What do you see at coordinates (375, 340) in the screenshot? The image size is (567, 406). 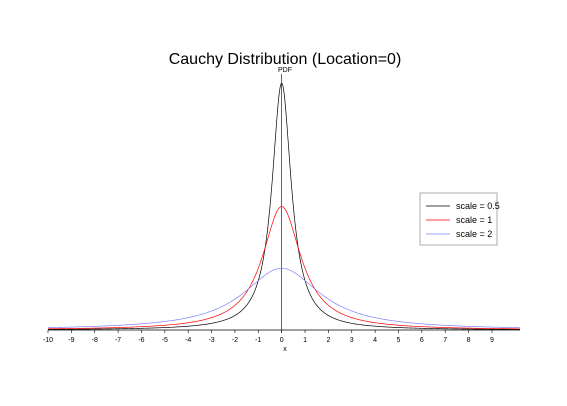 I see `x-tick-label: 4` at bounding box center [375, 340].